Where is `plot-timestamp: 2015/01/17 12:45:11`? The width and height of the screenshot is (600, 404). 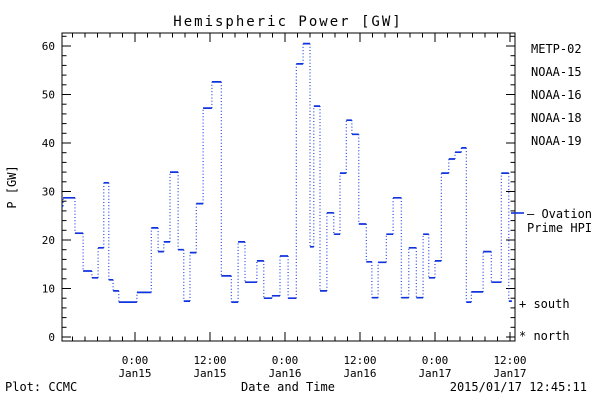
plot-timestamp: 2015/01/17 12:45:11 is located at coordinates (518, 387).